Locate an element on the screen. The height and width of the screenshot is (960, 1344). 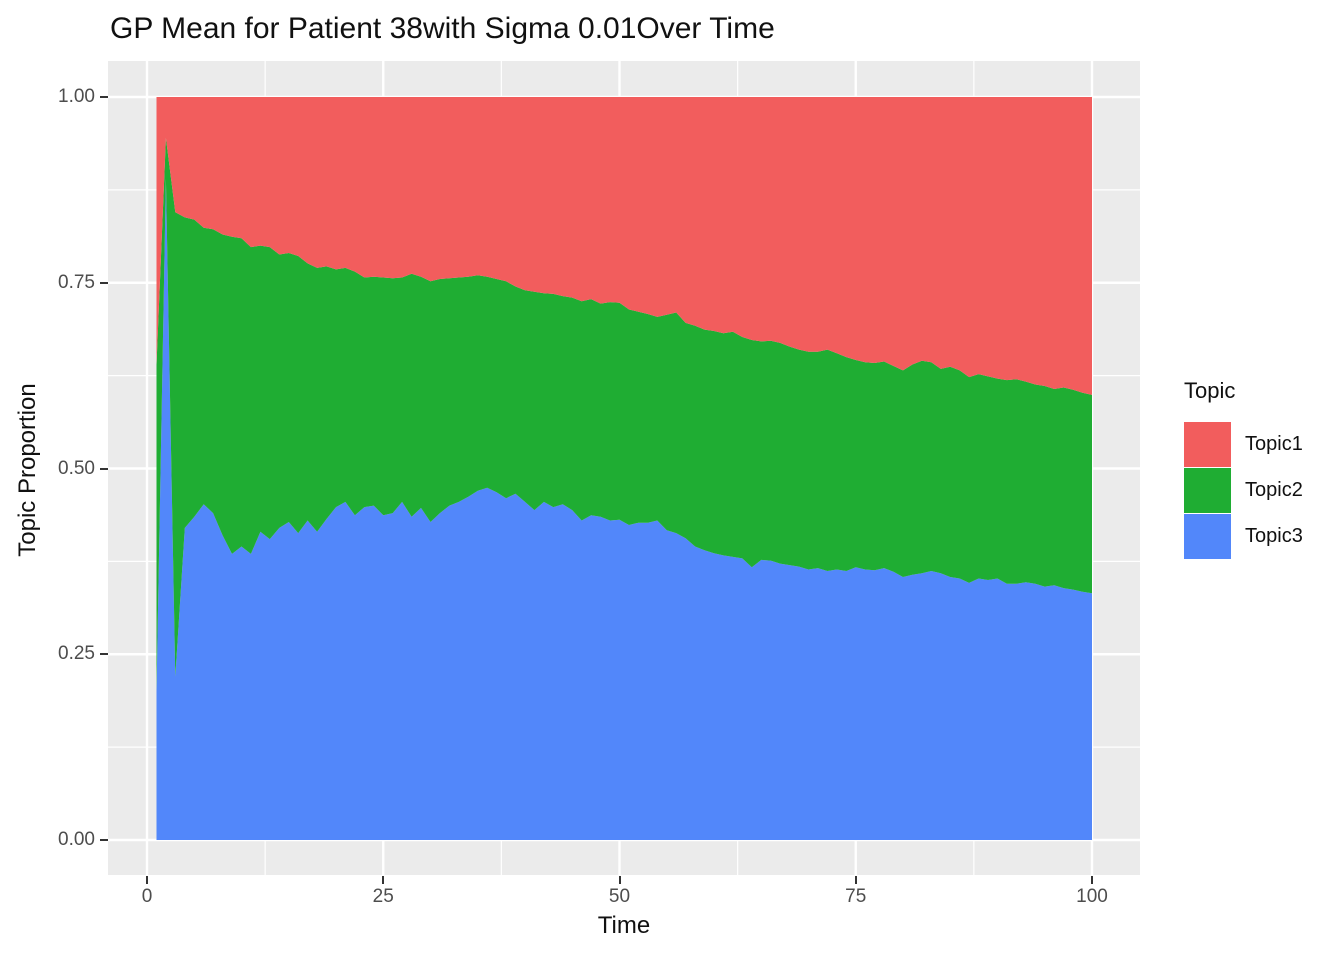
y-tick-label-0.75: 0.75 is located at coordinates (76, 282).